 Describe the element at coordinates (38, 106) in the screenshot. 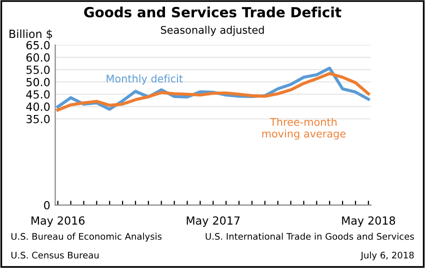

I see `y-tick-label: 40.0` at that location.